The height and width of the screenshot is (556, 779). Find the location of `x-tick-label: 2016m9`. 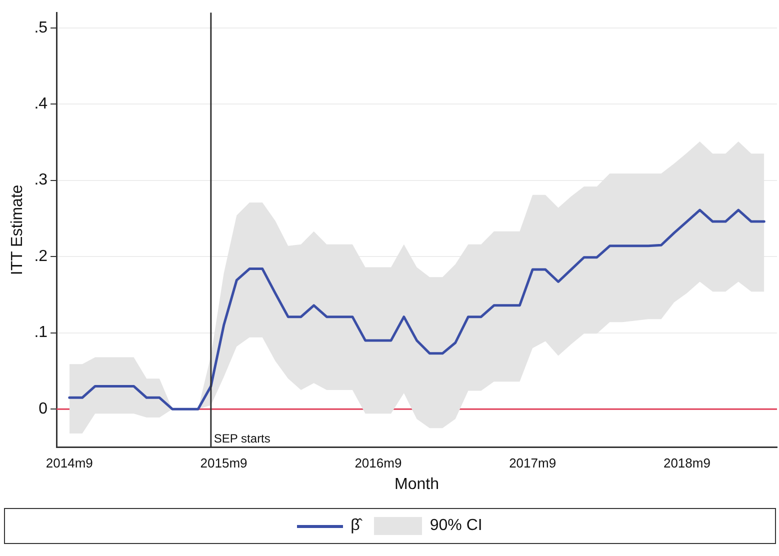

x-tick-label: 2016m9 is located at coordinates (378, 463).